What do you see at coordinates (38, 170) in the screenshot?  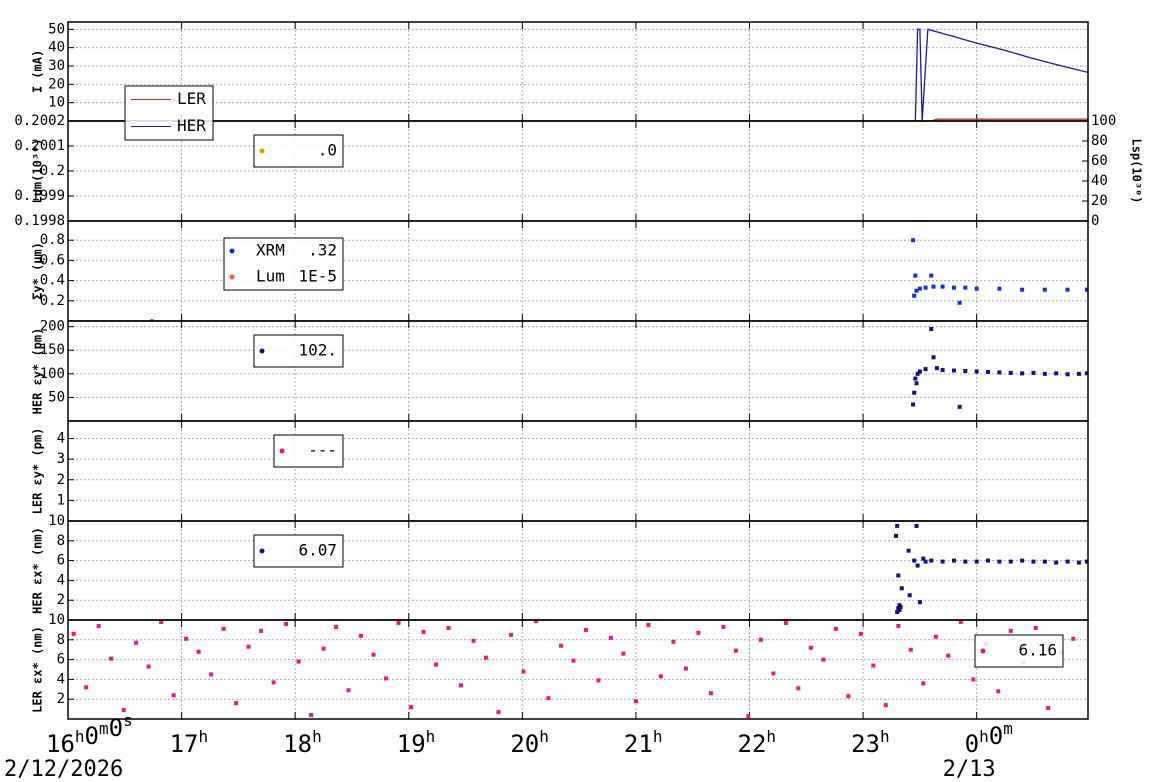 I see `y-axis-label: Lum(10³⁰)` at bounding box center [38, 170].